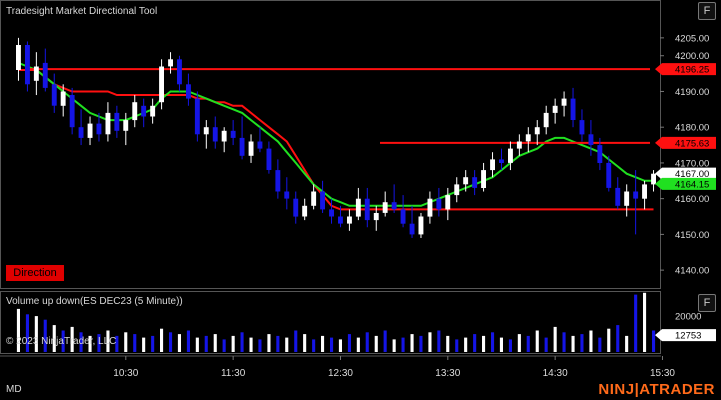 The width and height of the screenshot is (721, 400). Describe the element at coordinates (233, 373) in the screenshot. I see `time-tick-label: 11:30` at that location.